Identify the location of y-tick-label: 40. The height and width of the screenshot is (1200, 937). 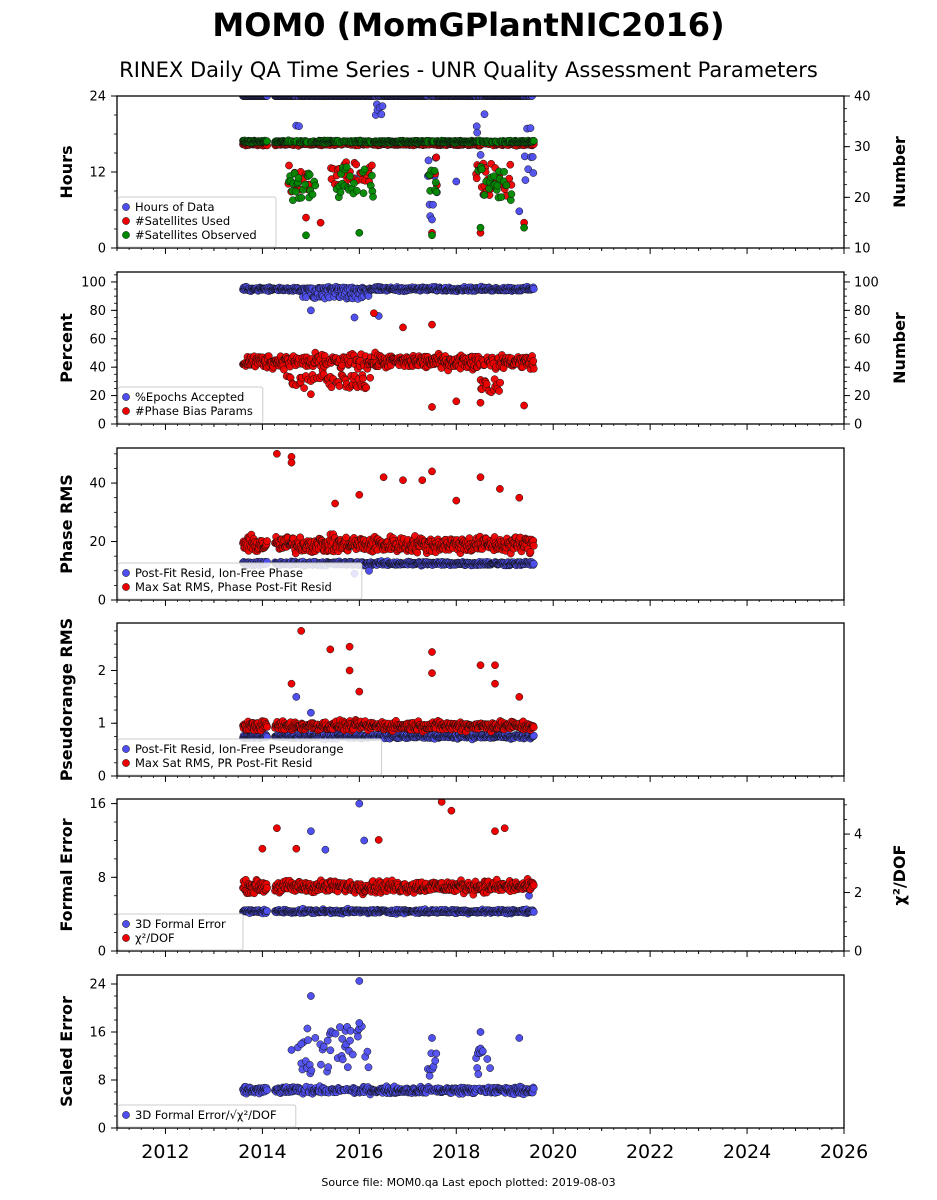
(97, 368).